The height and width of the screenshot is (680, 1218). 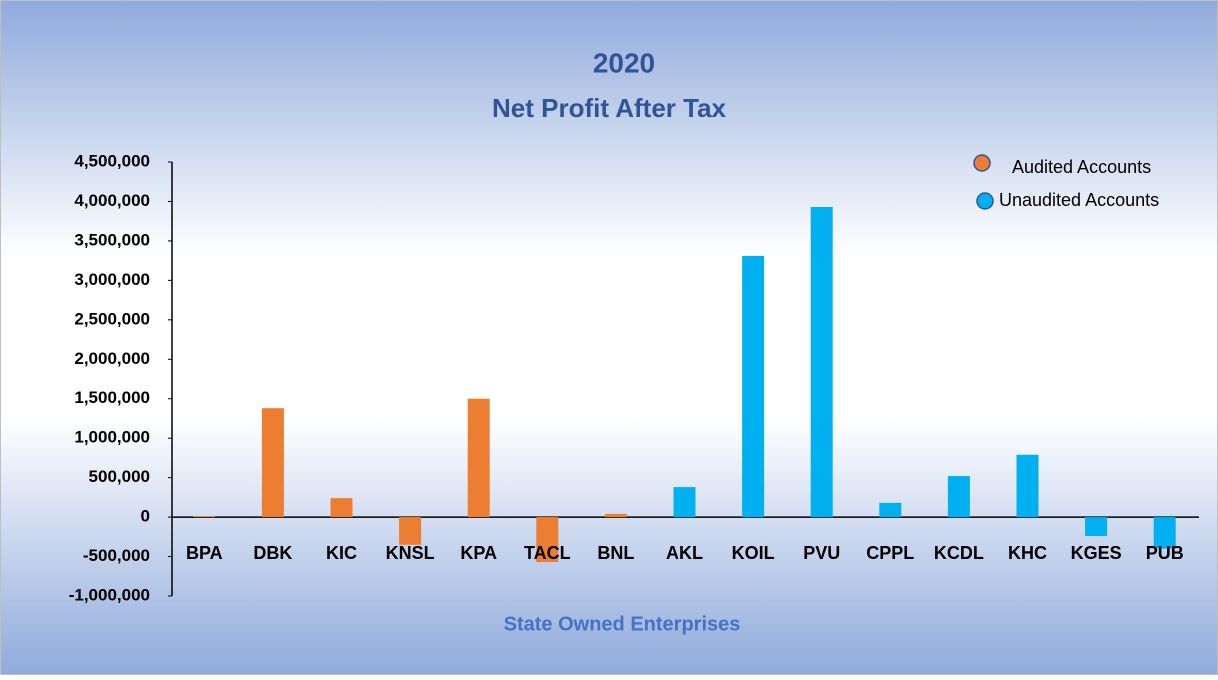 What do you see at coordinates (547, 553) in the screenshot?
I see `x-tick-label: TACL` at bounding box center [547, 553].